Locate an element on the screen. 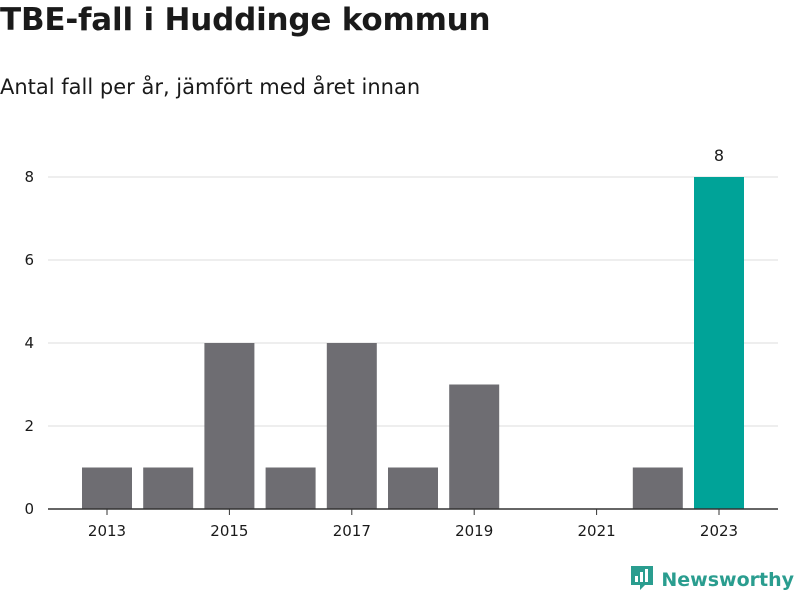  x-tick-label: 2015 is located at coordinates (229, 531).